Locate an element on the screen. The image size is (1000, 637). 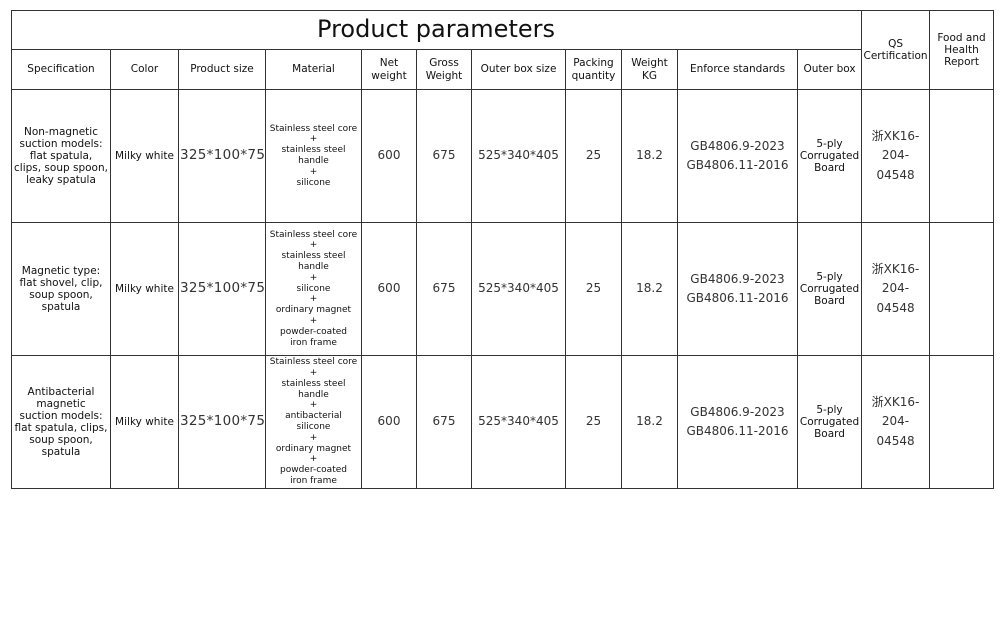
header-enforce-standards: Enforce standards is located at coordinates (737, 69).